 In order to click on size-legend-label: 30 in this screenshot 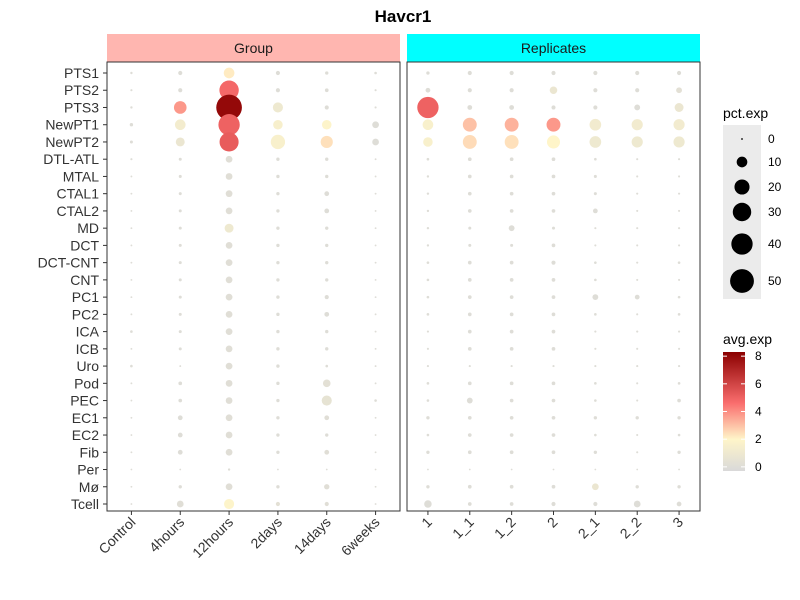, I will do `click(775, 212)`.